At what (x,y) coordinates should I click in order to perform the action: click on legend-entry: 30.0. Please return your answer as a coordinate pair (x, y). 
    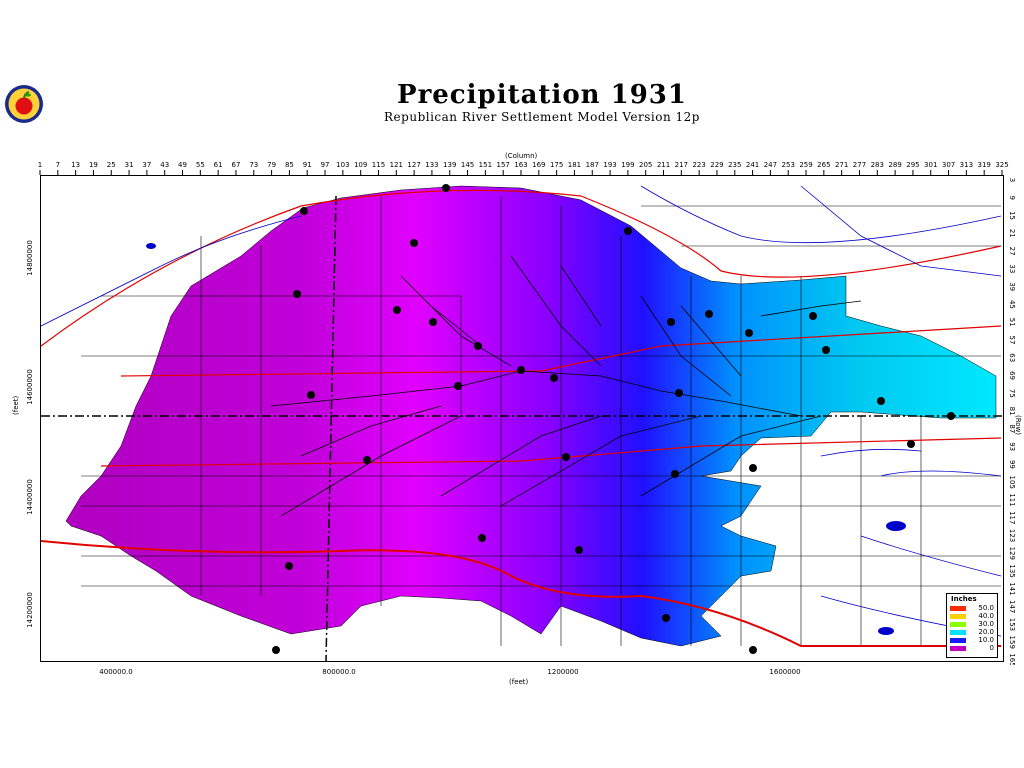
    Looking at the image, I should click on (972, 624).